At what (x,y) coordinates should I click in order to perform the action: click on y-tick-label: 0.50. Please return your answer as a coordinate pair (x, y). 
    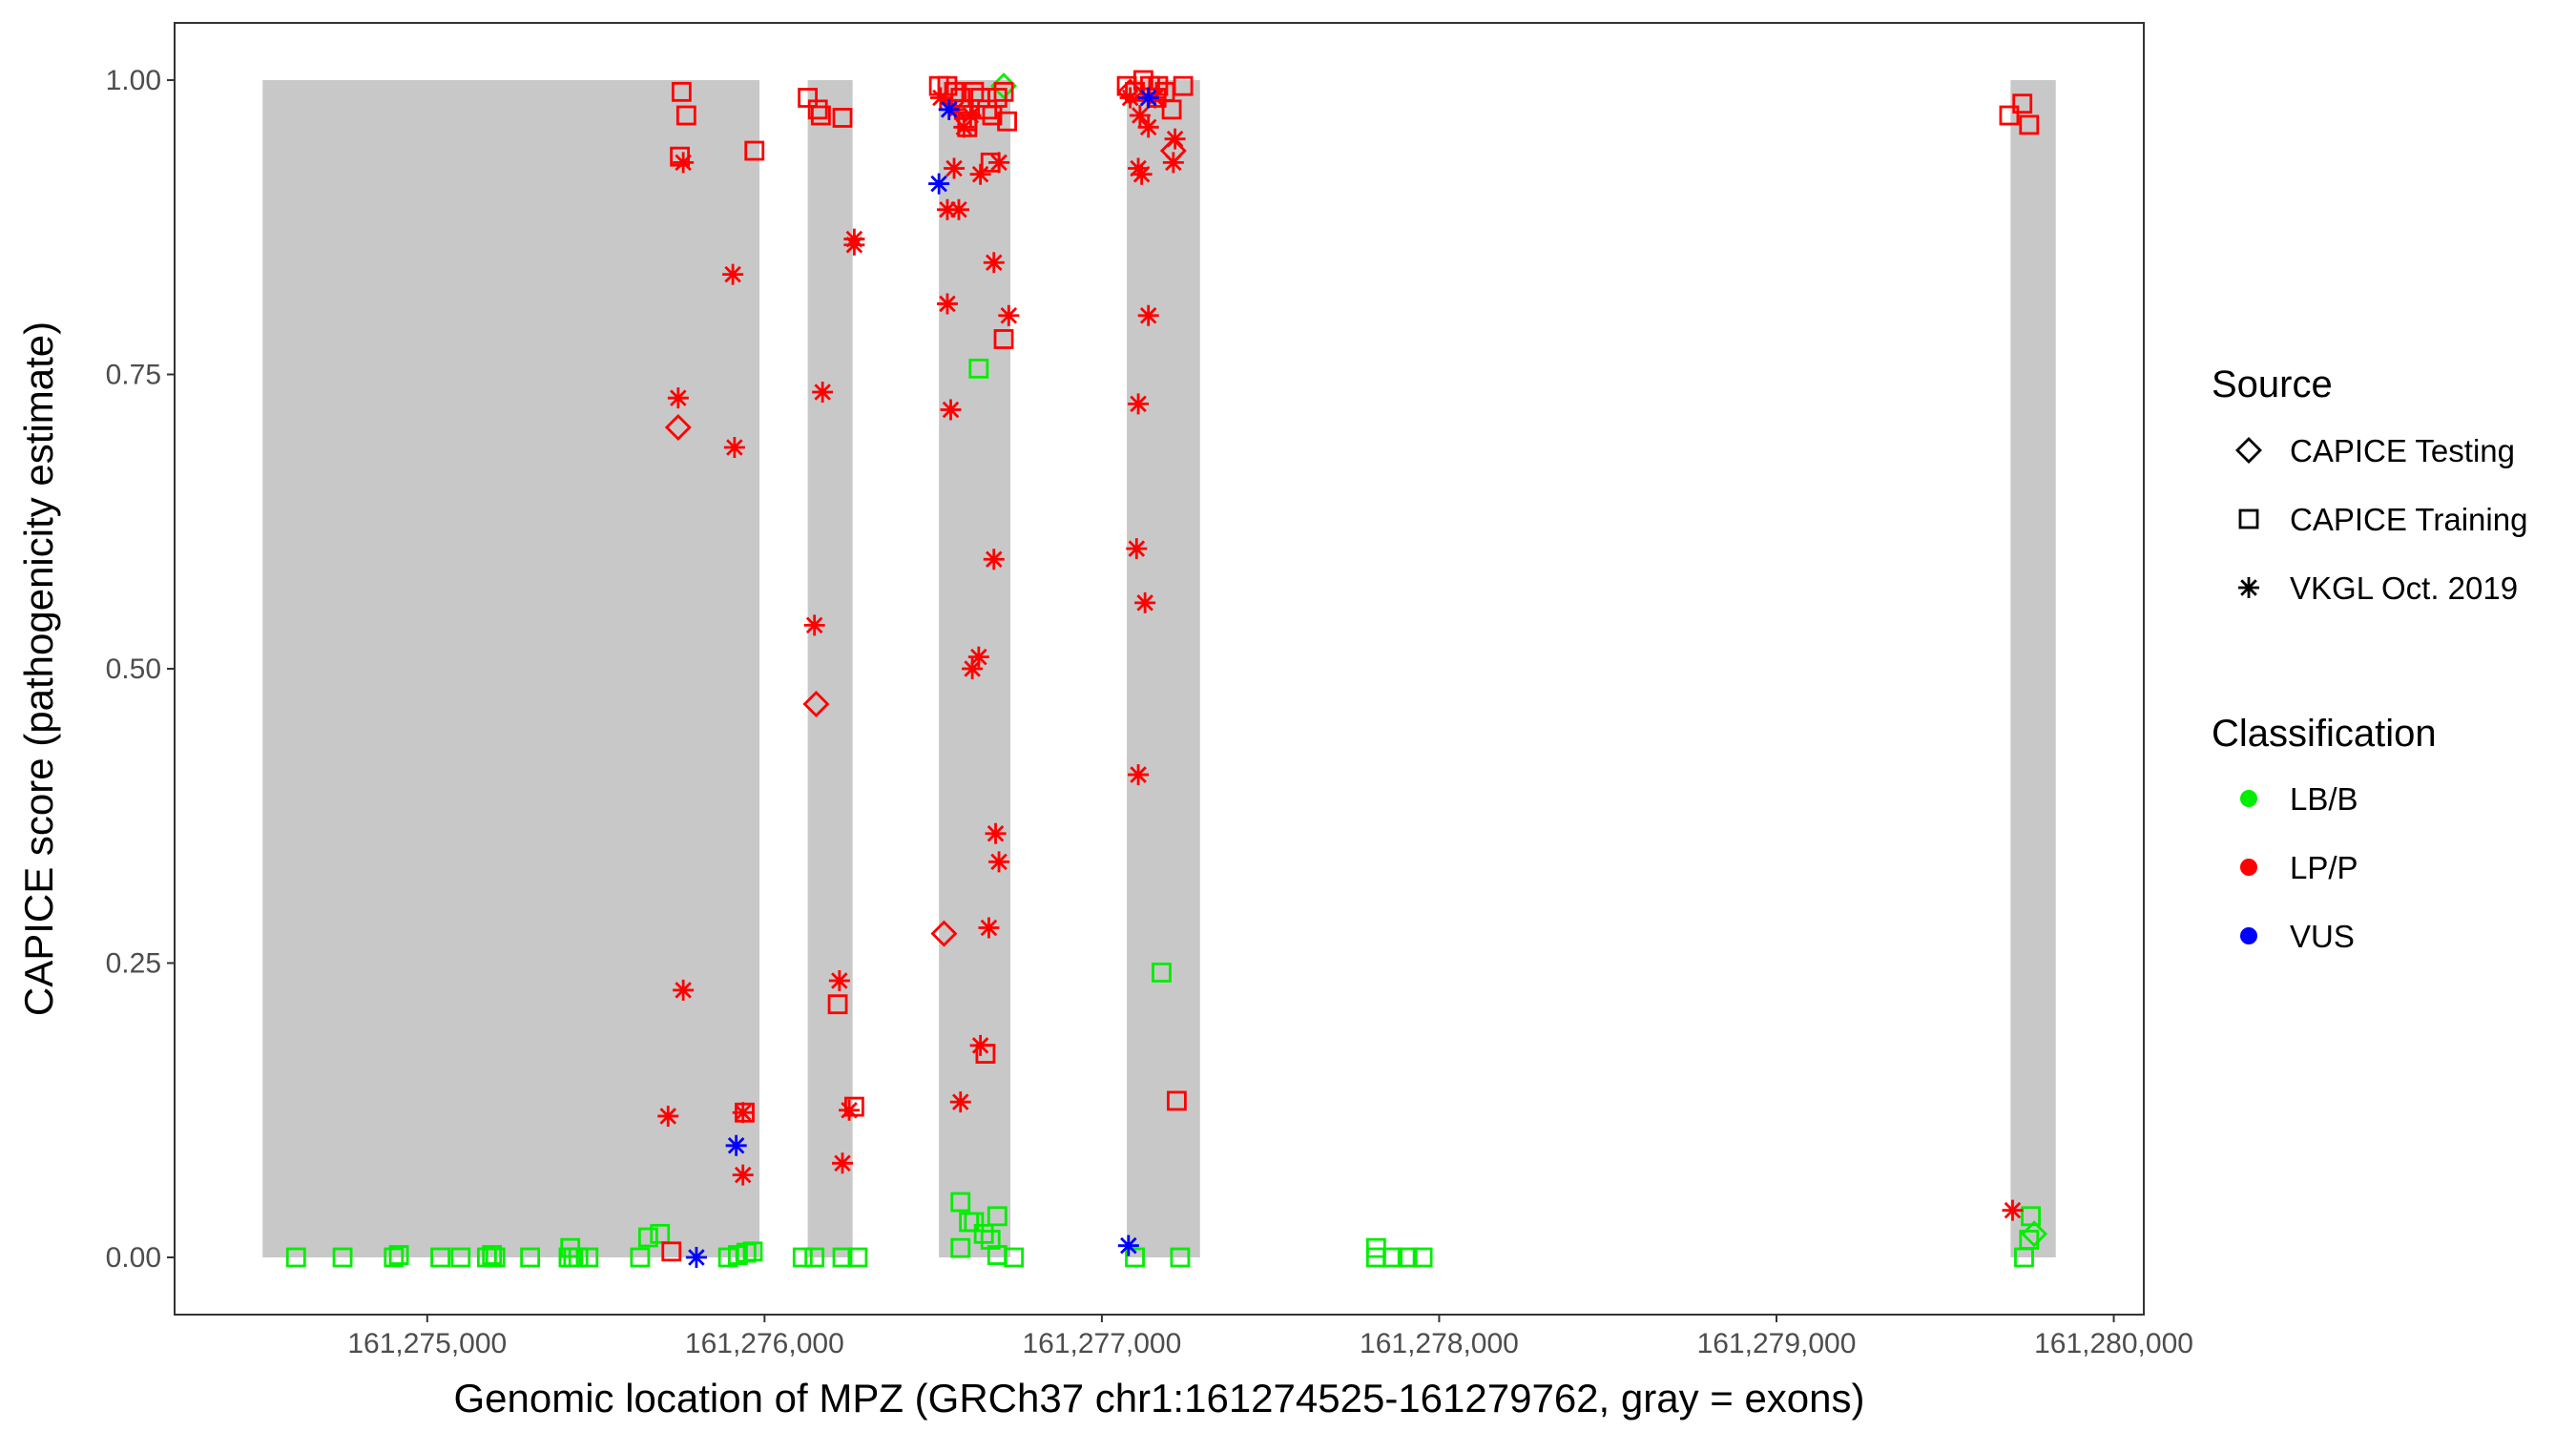
    Looking at the image, I should click on (133, 669).